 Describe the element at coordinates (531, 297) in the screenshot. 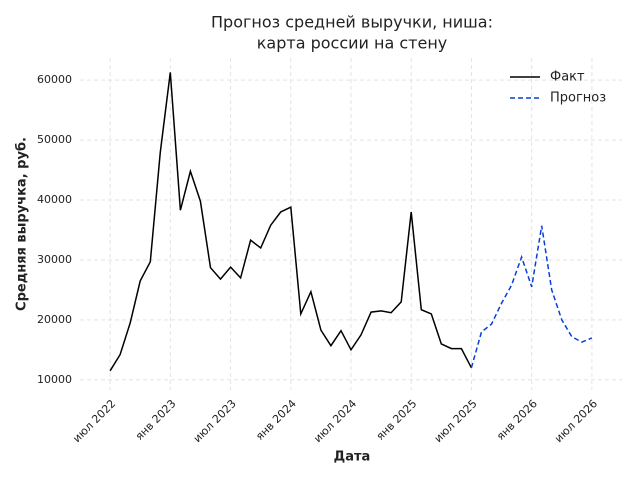

I see `data-line` at that location.